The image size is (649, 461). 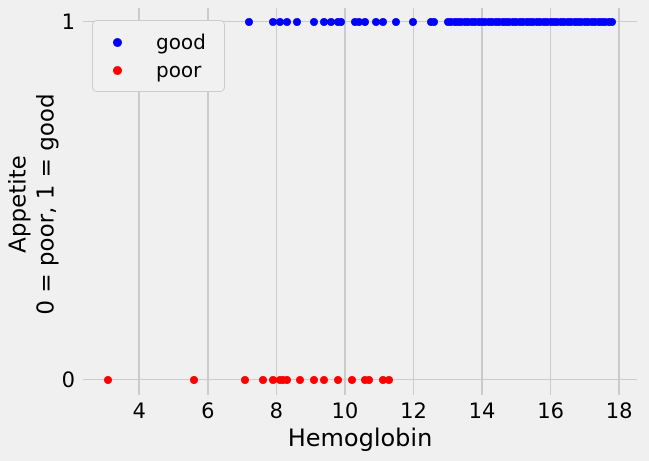 What do you see at coordinates (619, 411) in the screenshot?
I see `x-tick-label-18: 18` at bounding box center [619, 411].